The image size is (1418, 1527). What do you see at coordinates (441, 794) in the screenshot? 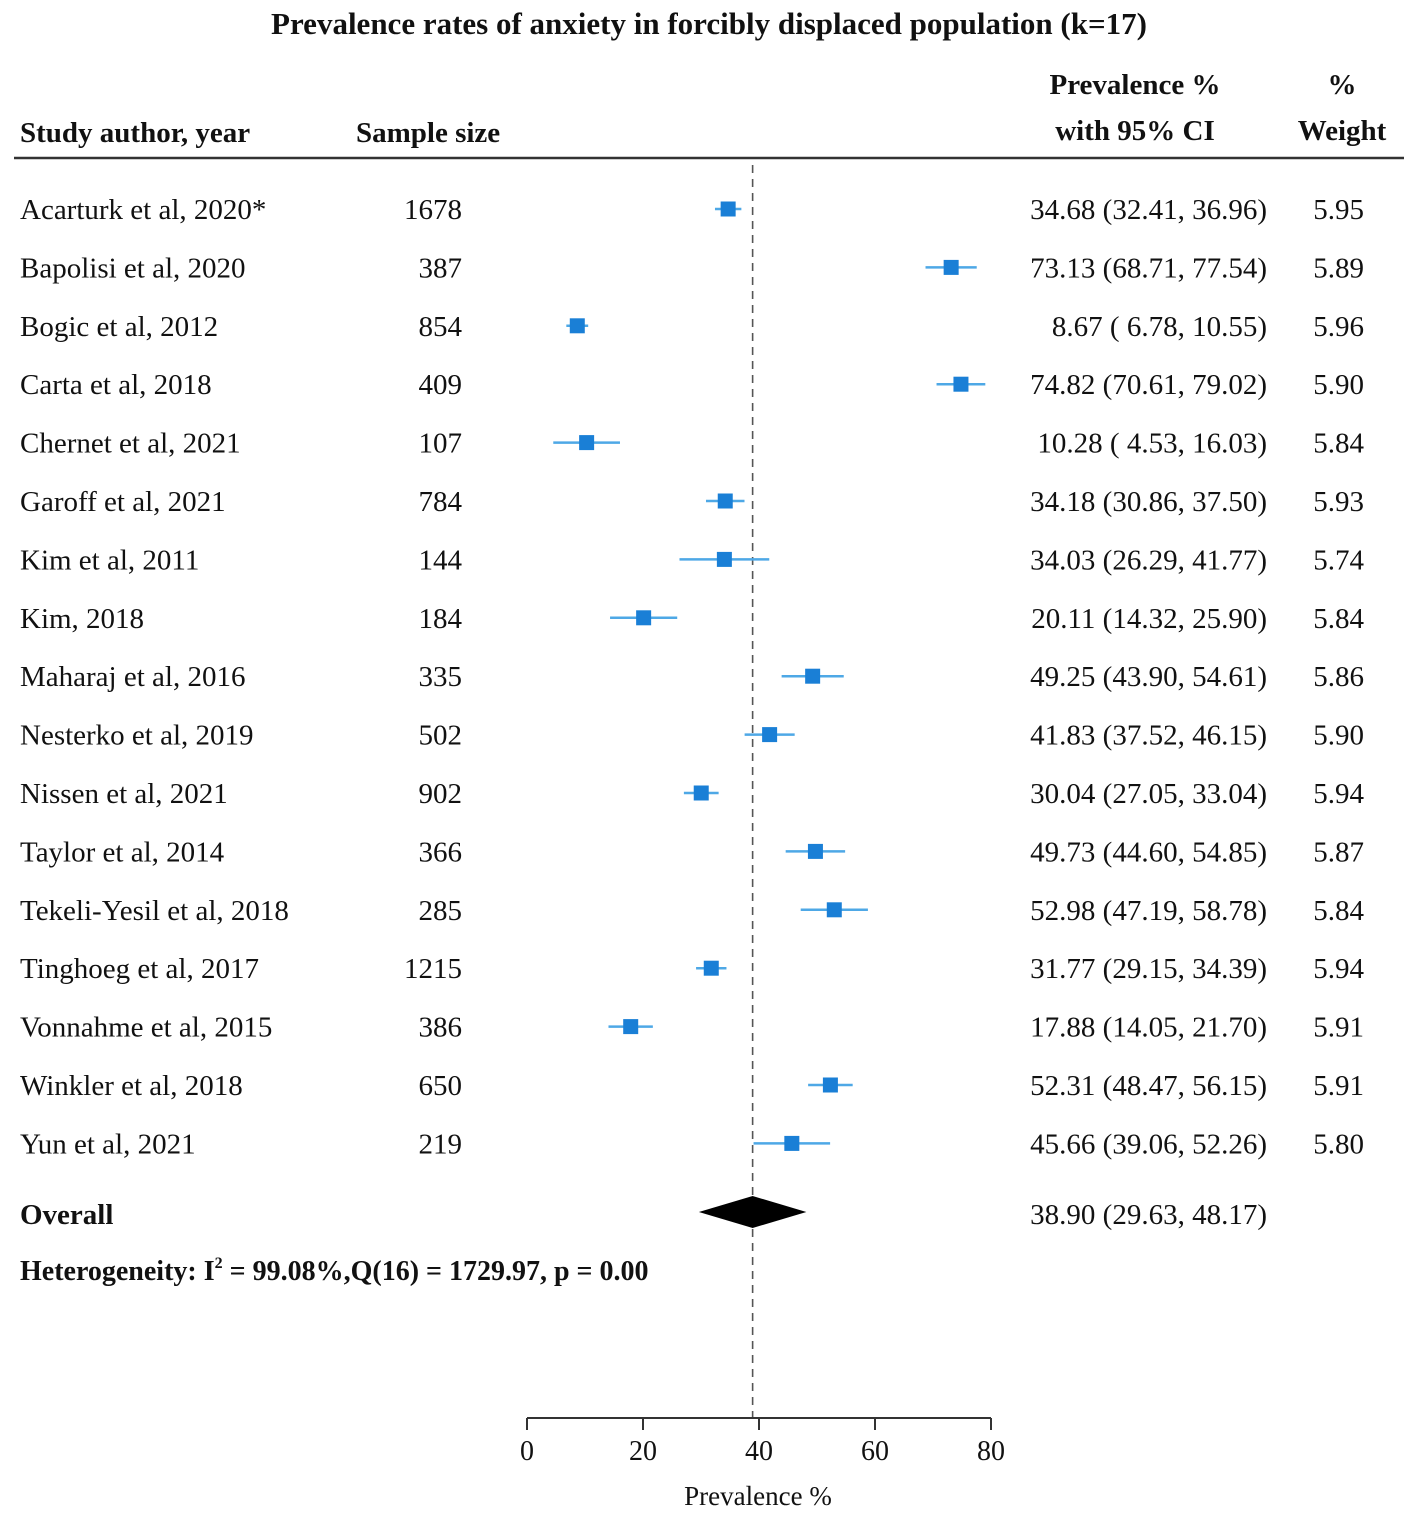
I see `sample-size: 902` at bounding box center [441, 794].